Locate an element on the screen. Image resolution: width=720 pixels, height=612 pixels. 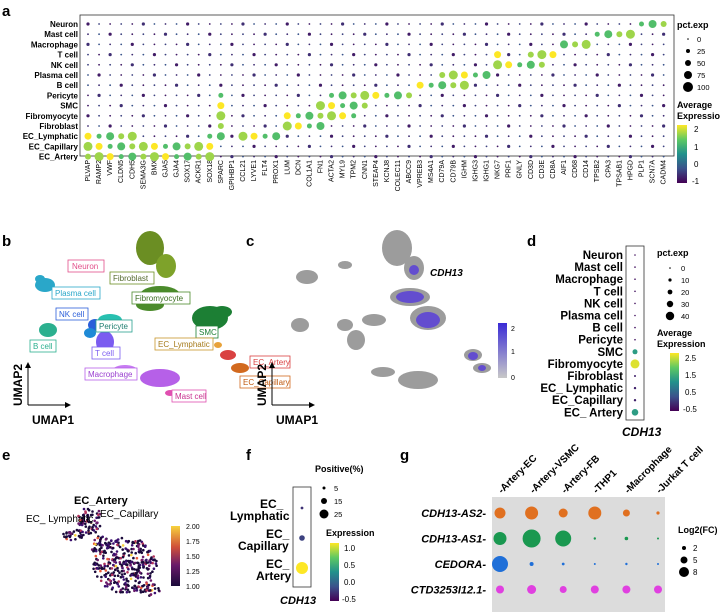
dotplot-a-gene-label: SCN7A is located at coordinates (653, 172).